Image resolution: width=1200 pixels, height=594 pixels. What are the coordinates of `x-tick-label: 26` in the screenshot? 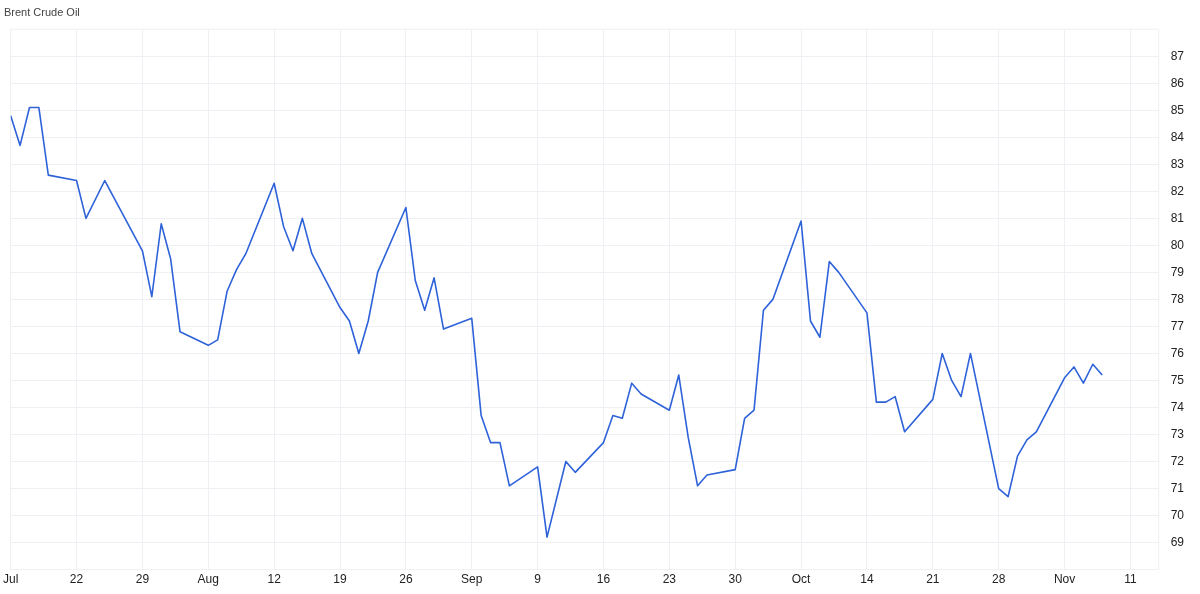 It's located at (406, 579).